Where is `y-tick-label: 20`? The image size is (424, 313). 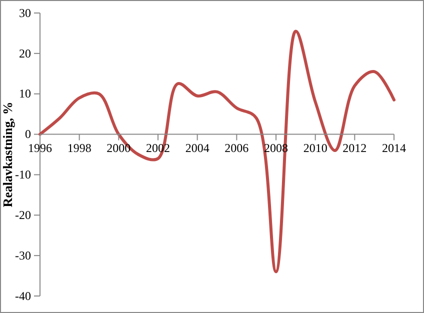 y-tick-label: 20 is located at coordinates (25, 53).